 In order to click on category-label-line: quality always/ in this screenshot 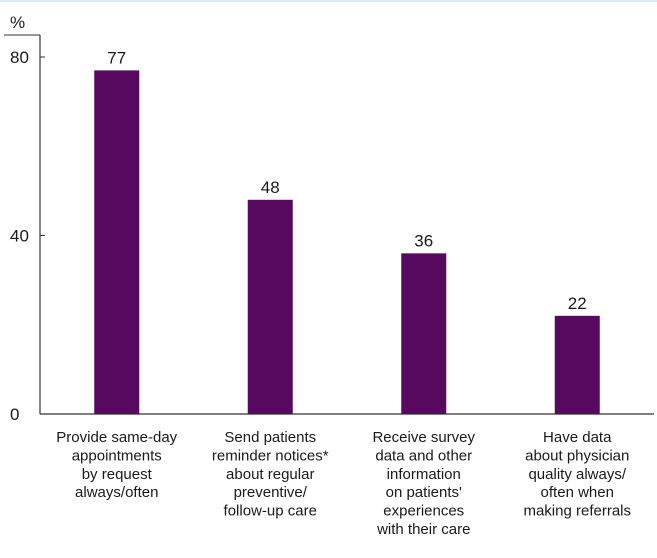, I will do `click(577, 474)`.